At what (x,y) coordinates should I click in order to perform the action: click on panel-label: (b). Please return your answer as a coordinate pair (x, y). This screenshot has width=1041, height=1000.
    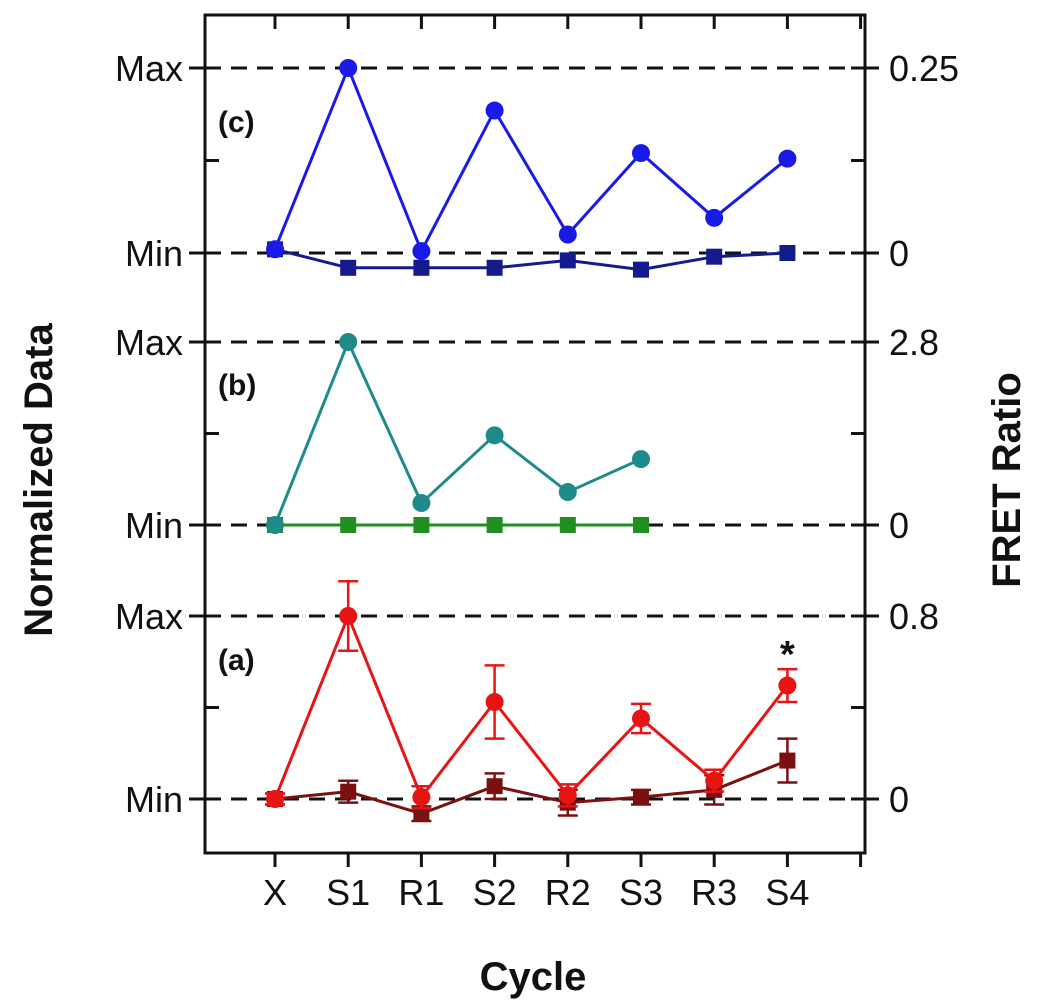
    Looking at the image, I should click on (237, 385).